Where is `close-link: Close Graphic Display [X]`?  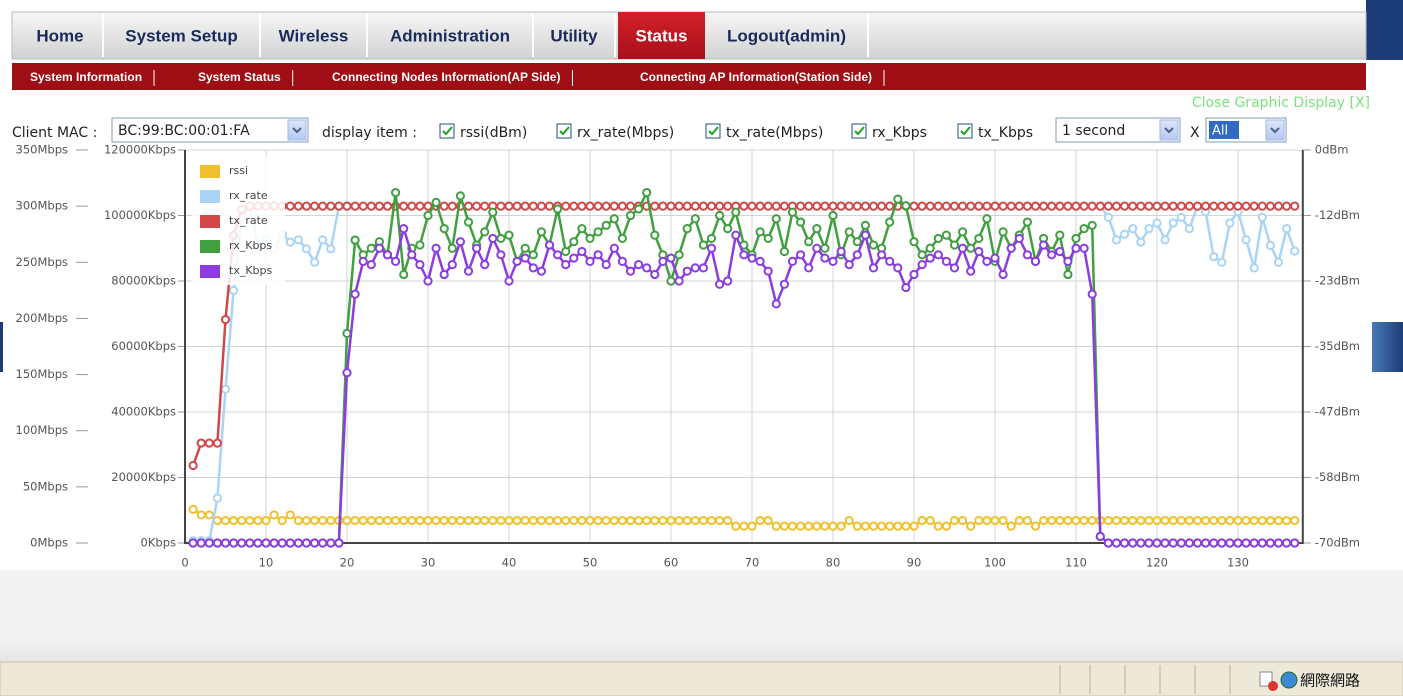 close-link: Close Graphic Display [X] is located at coordinates (1281, 103).